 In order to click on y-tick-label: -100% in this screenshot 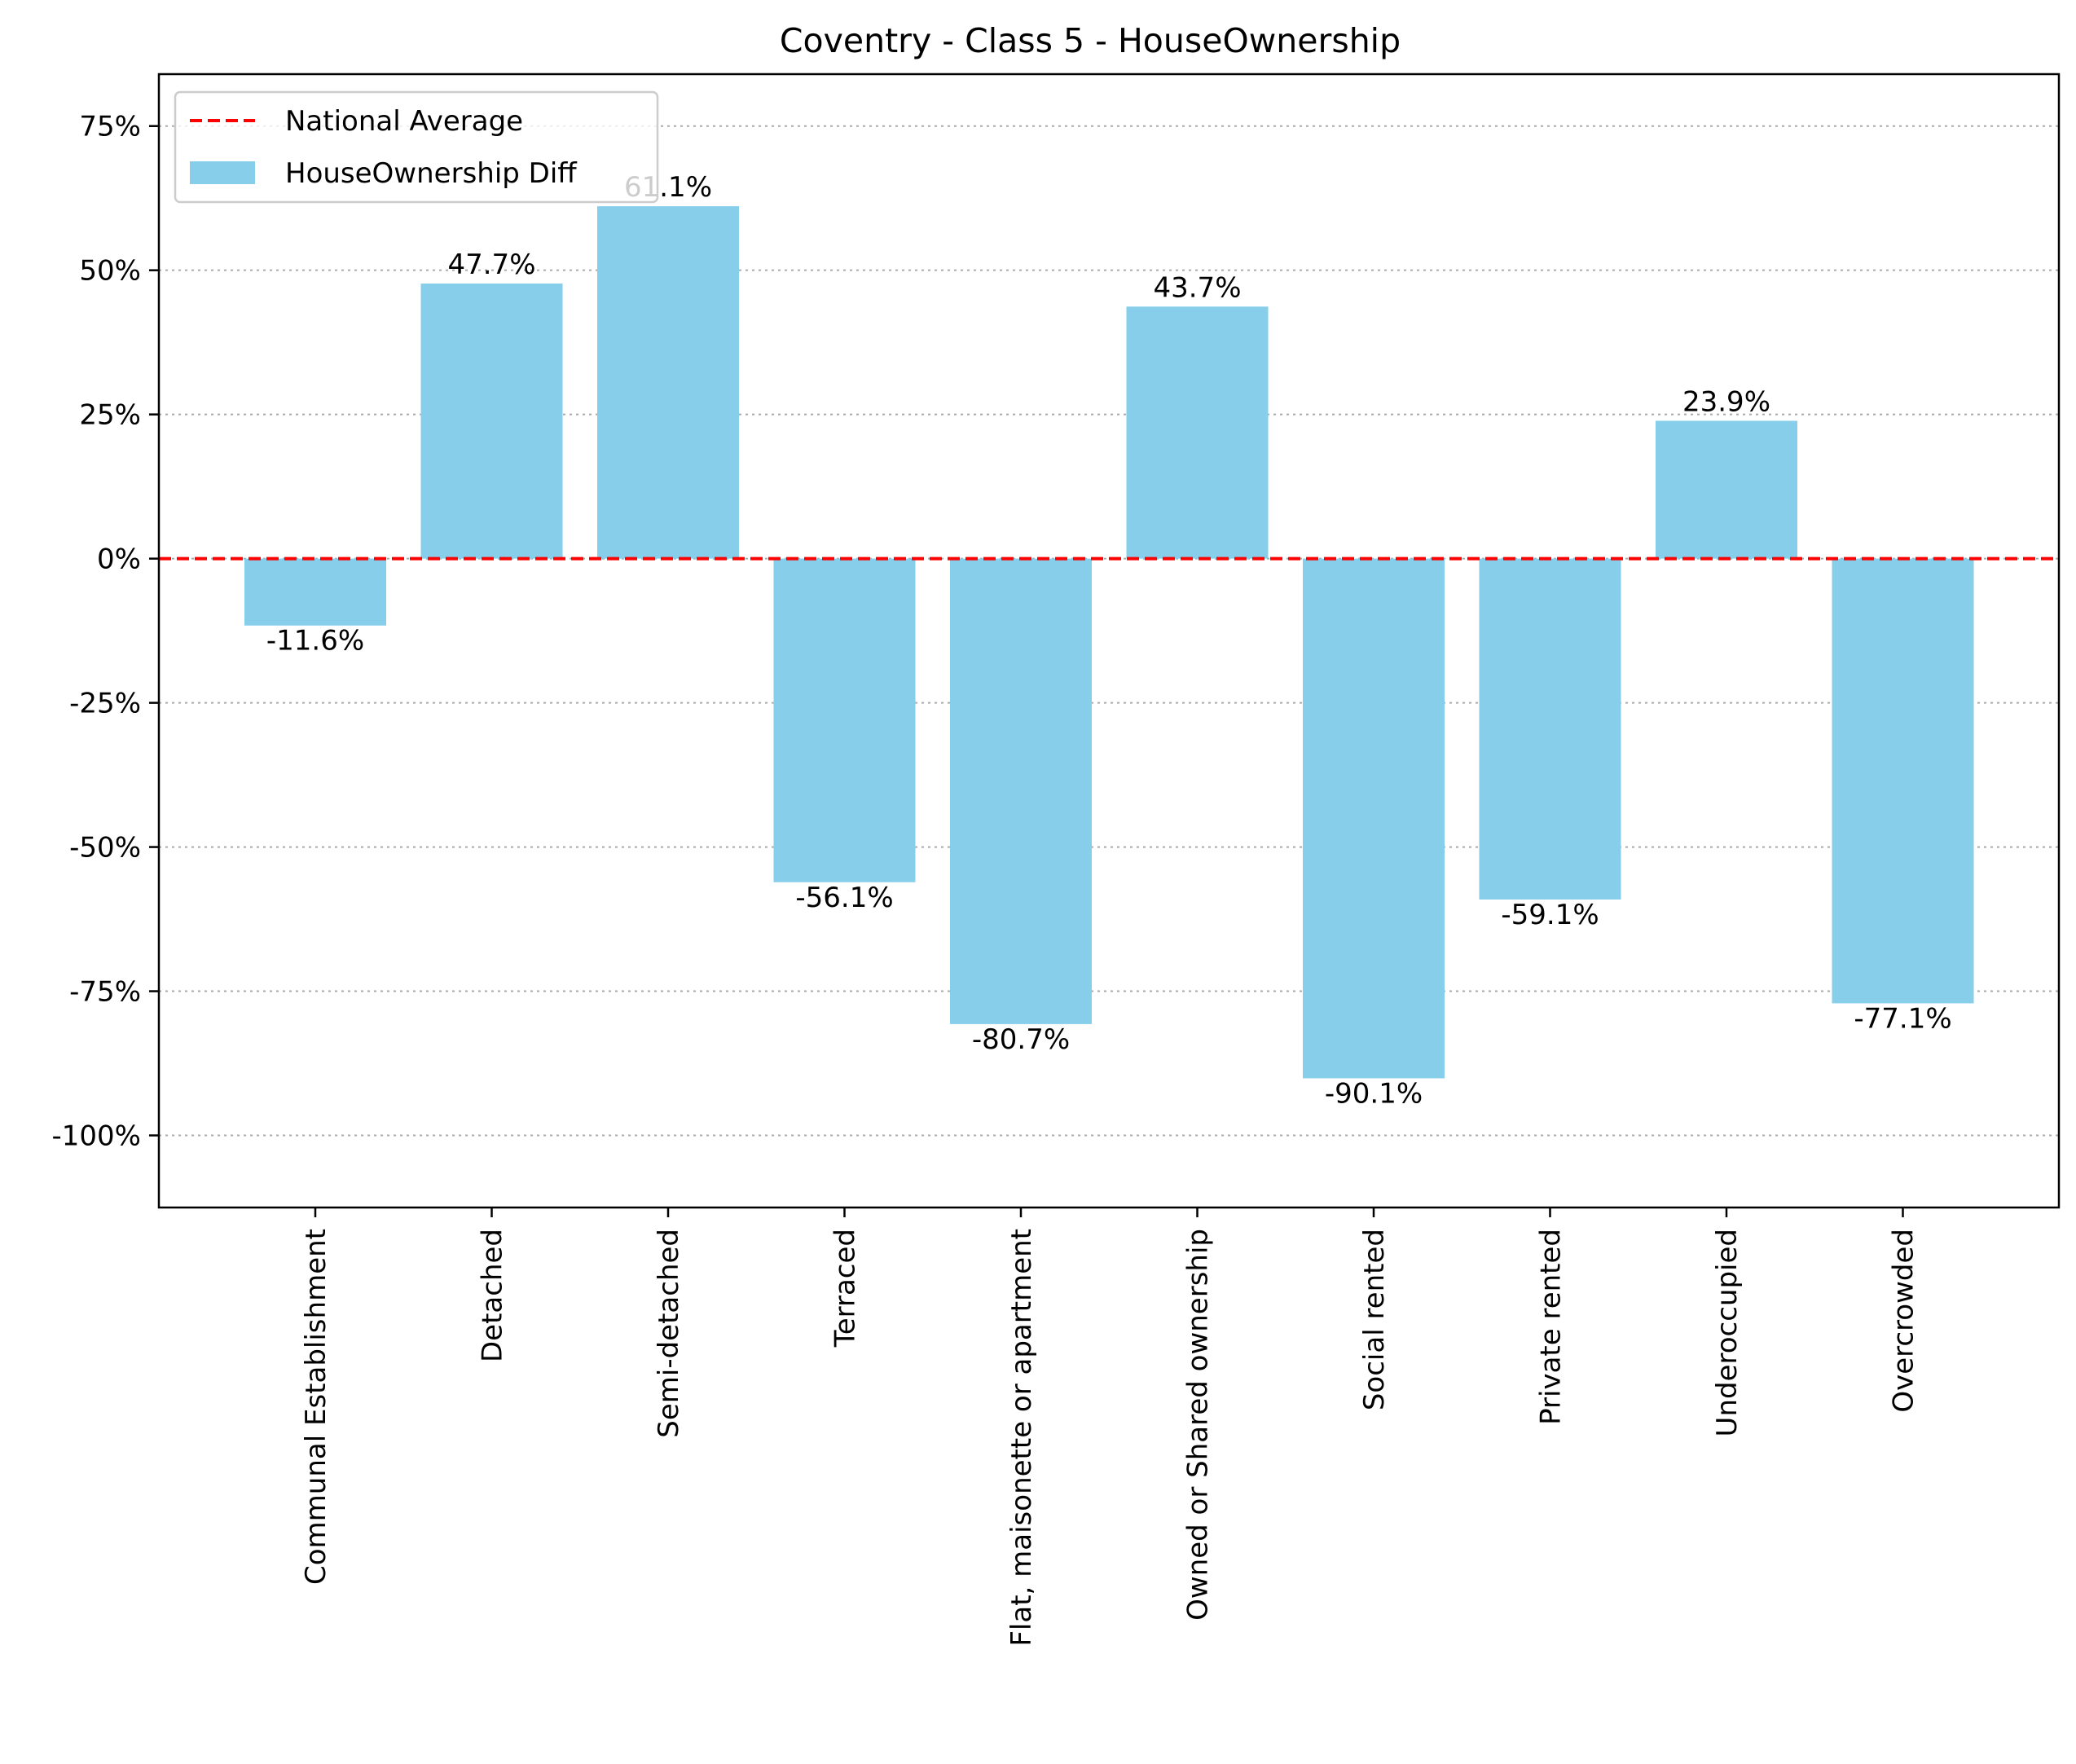, I will do `click(96, 1136)`.